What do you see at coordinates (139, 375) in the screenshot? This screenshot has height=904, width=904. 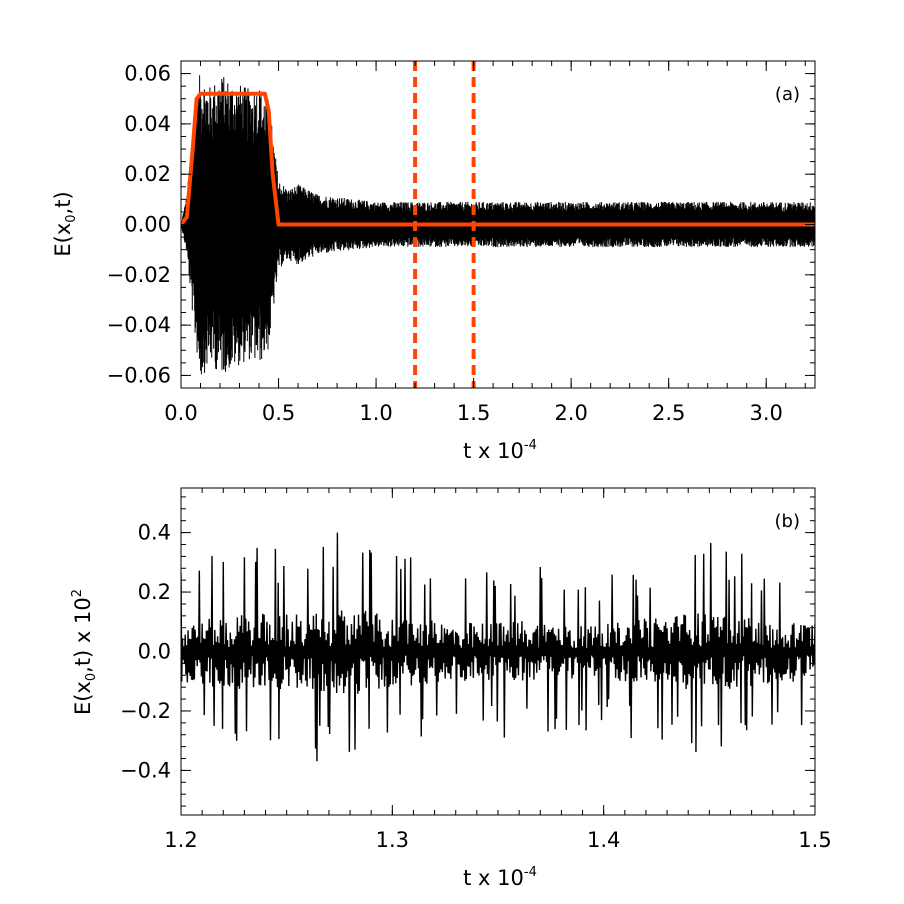 I see `panel-a-y-tick-label: −0.06` at bounding box center [139, 375].